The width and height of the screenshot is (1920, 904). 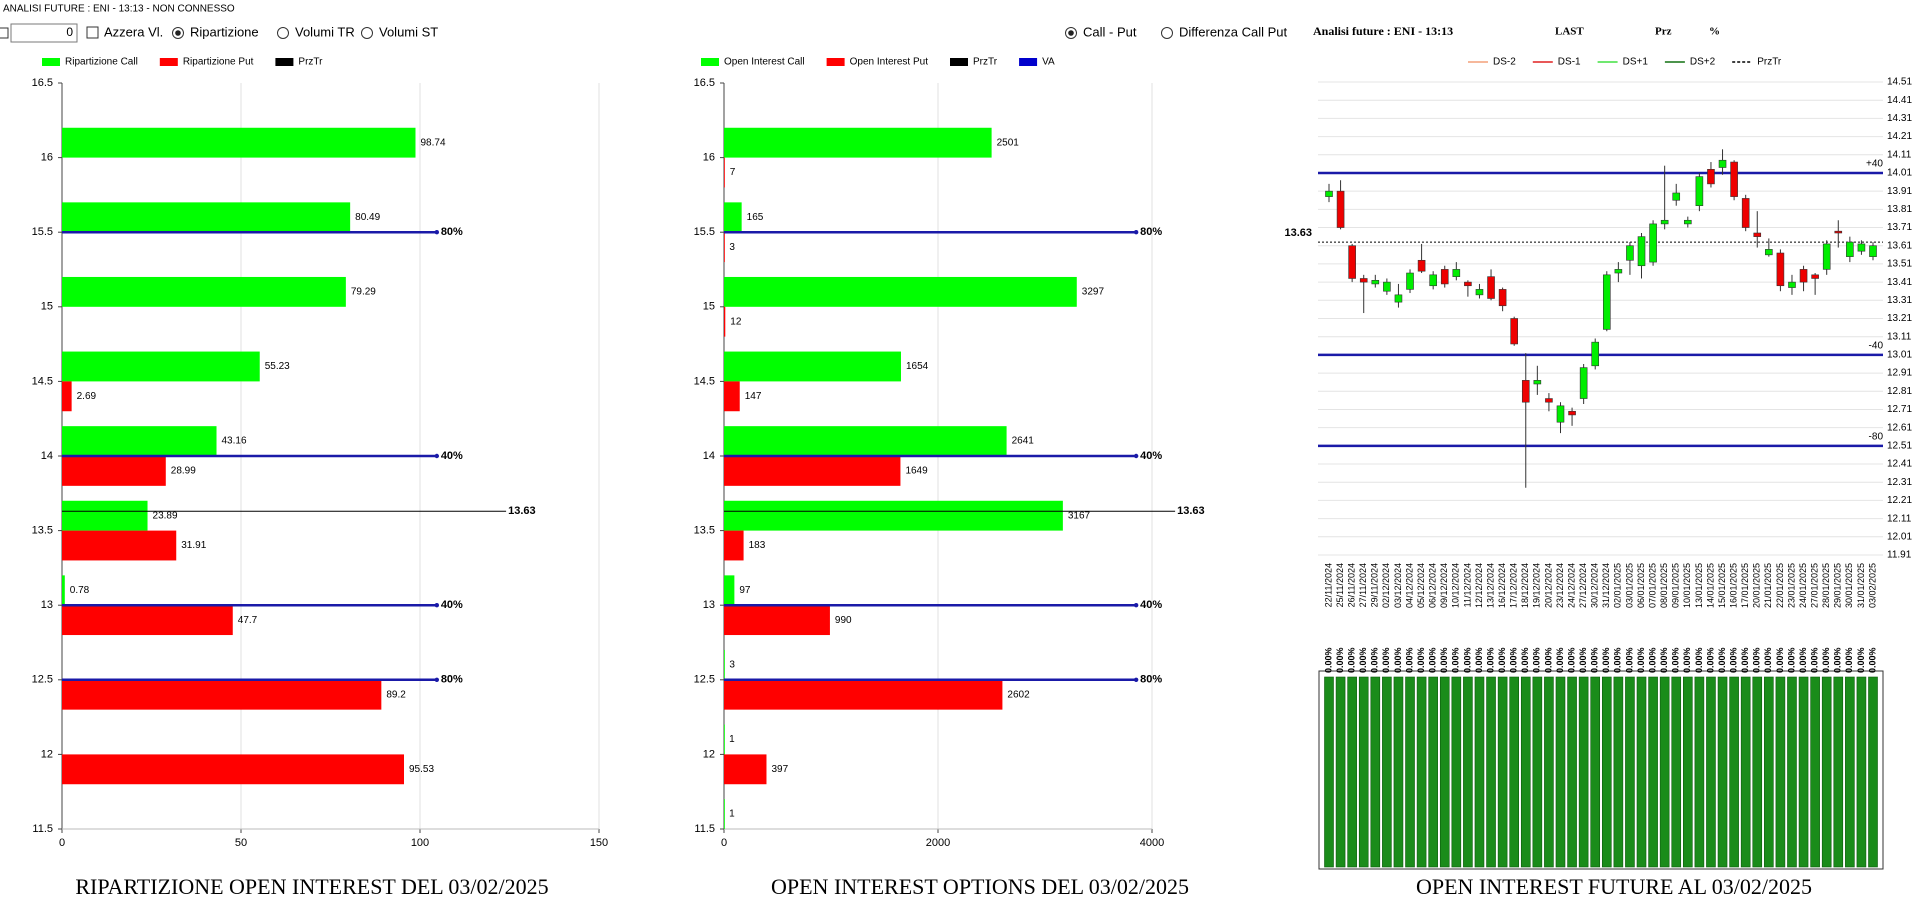 I want to click on bar-value-label: 3, so click(x=732, y=665).